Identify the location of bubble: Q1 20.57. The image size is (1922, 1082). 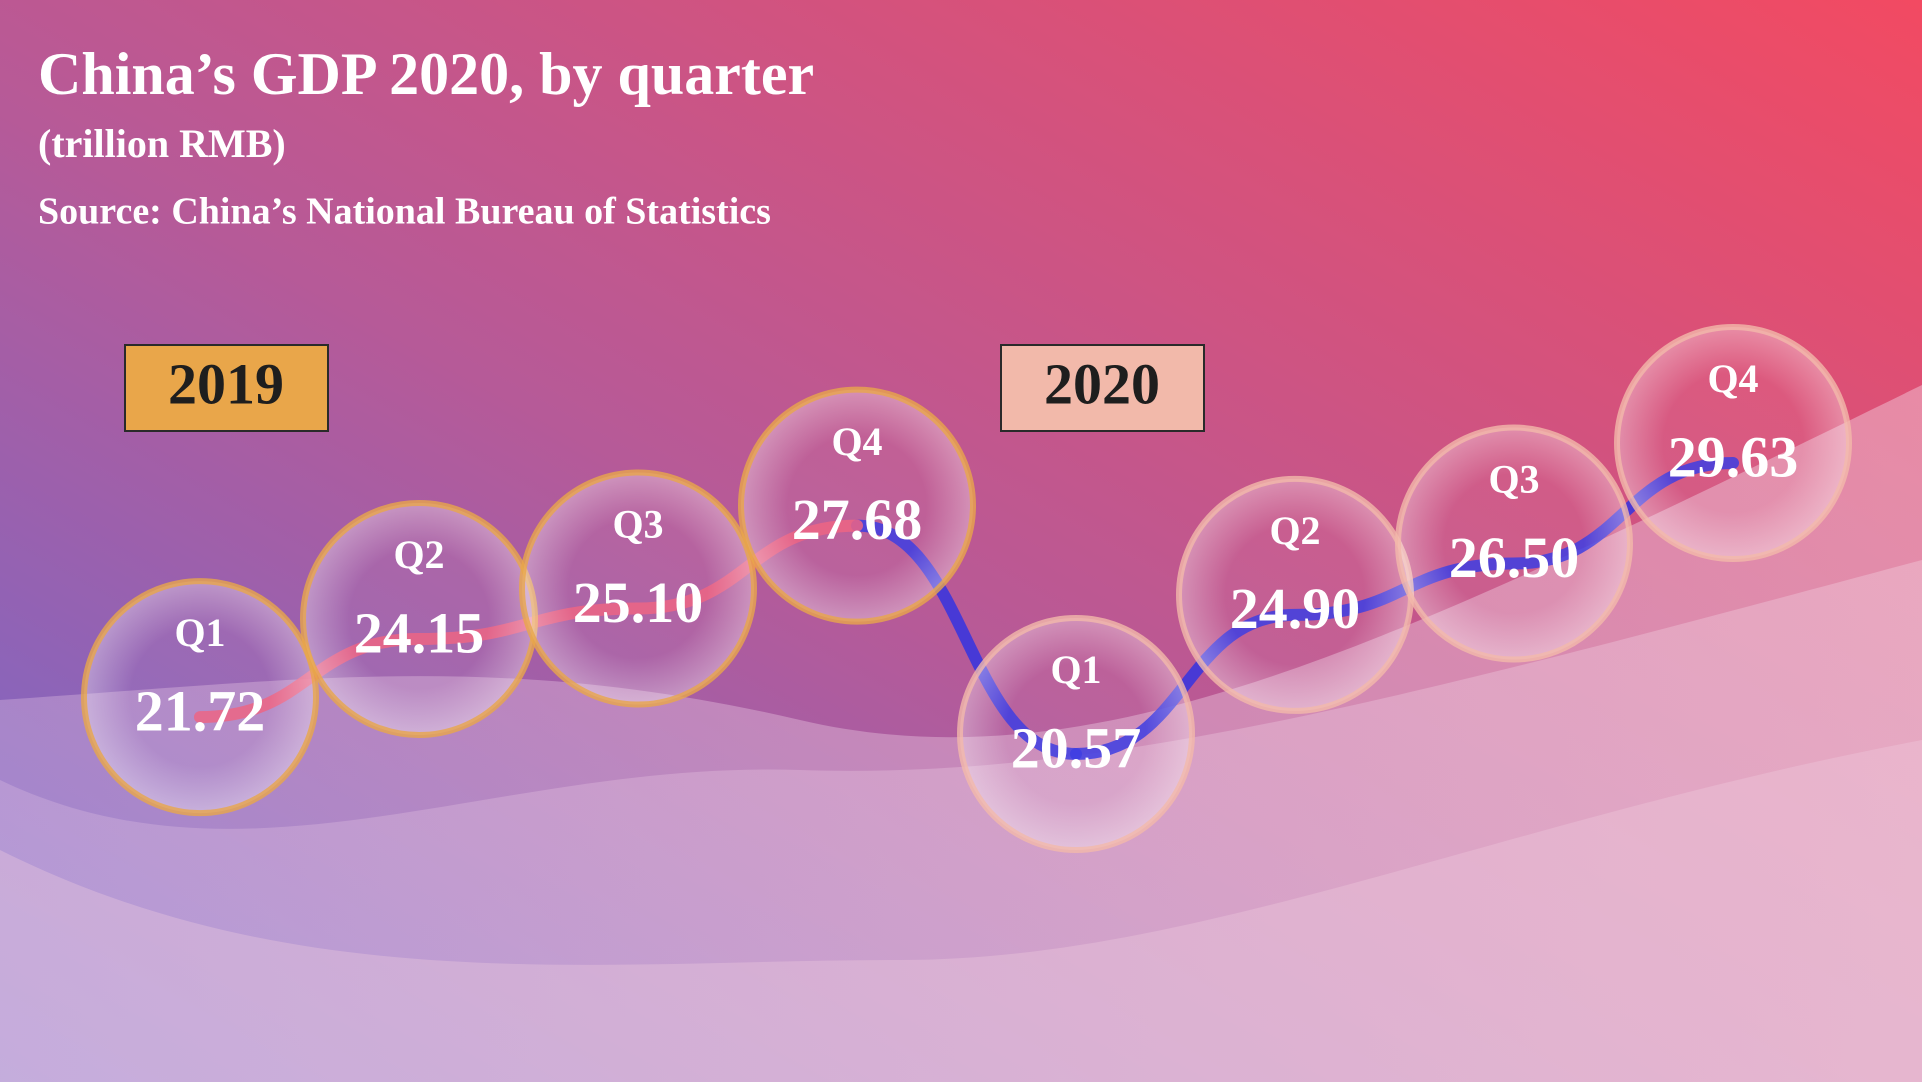
(1076, 734).